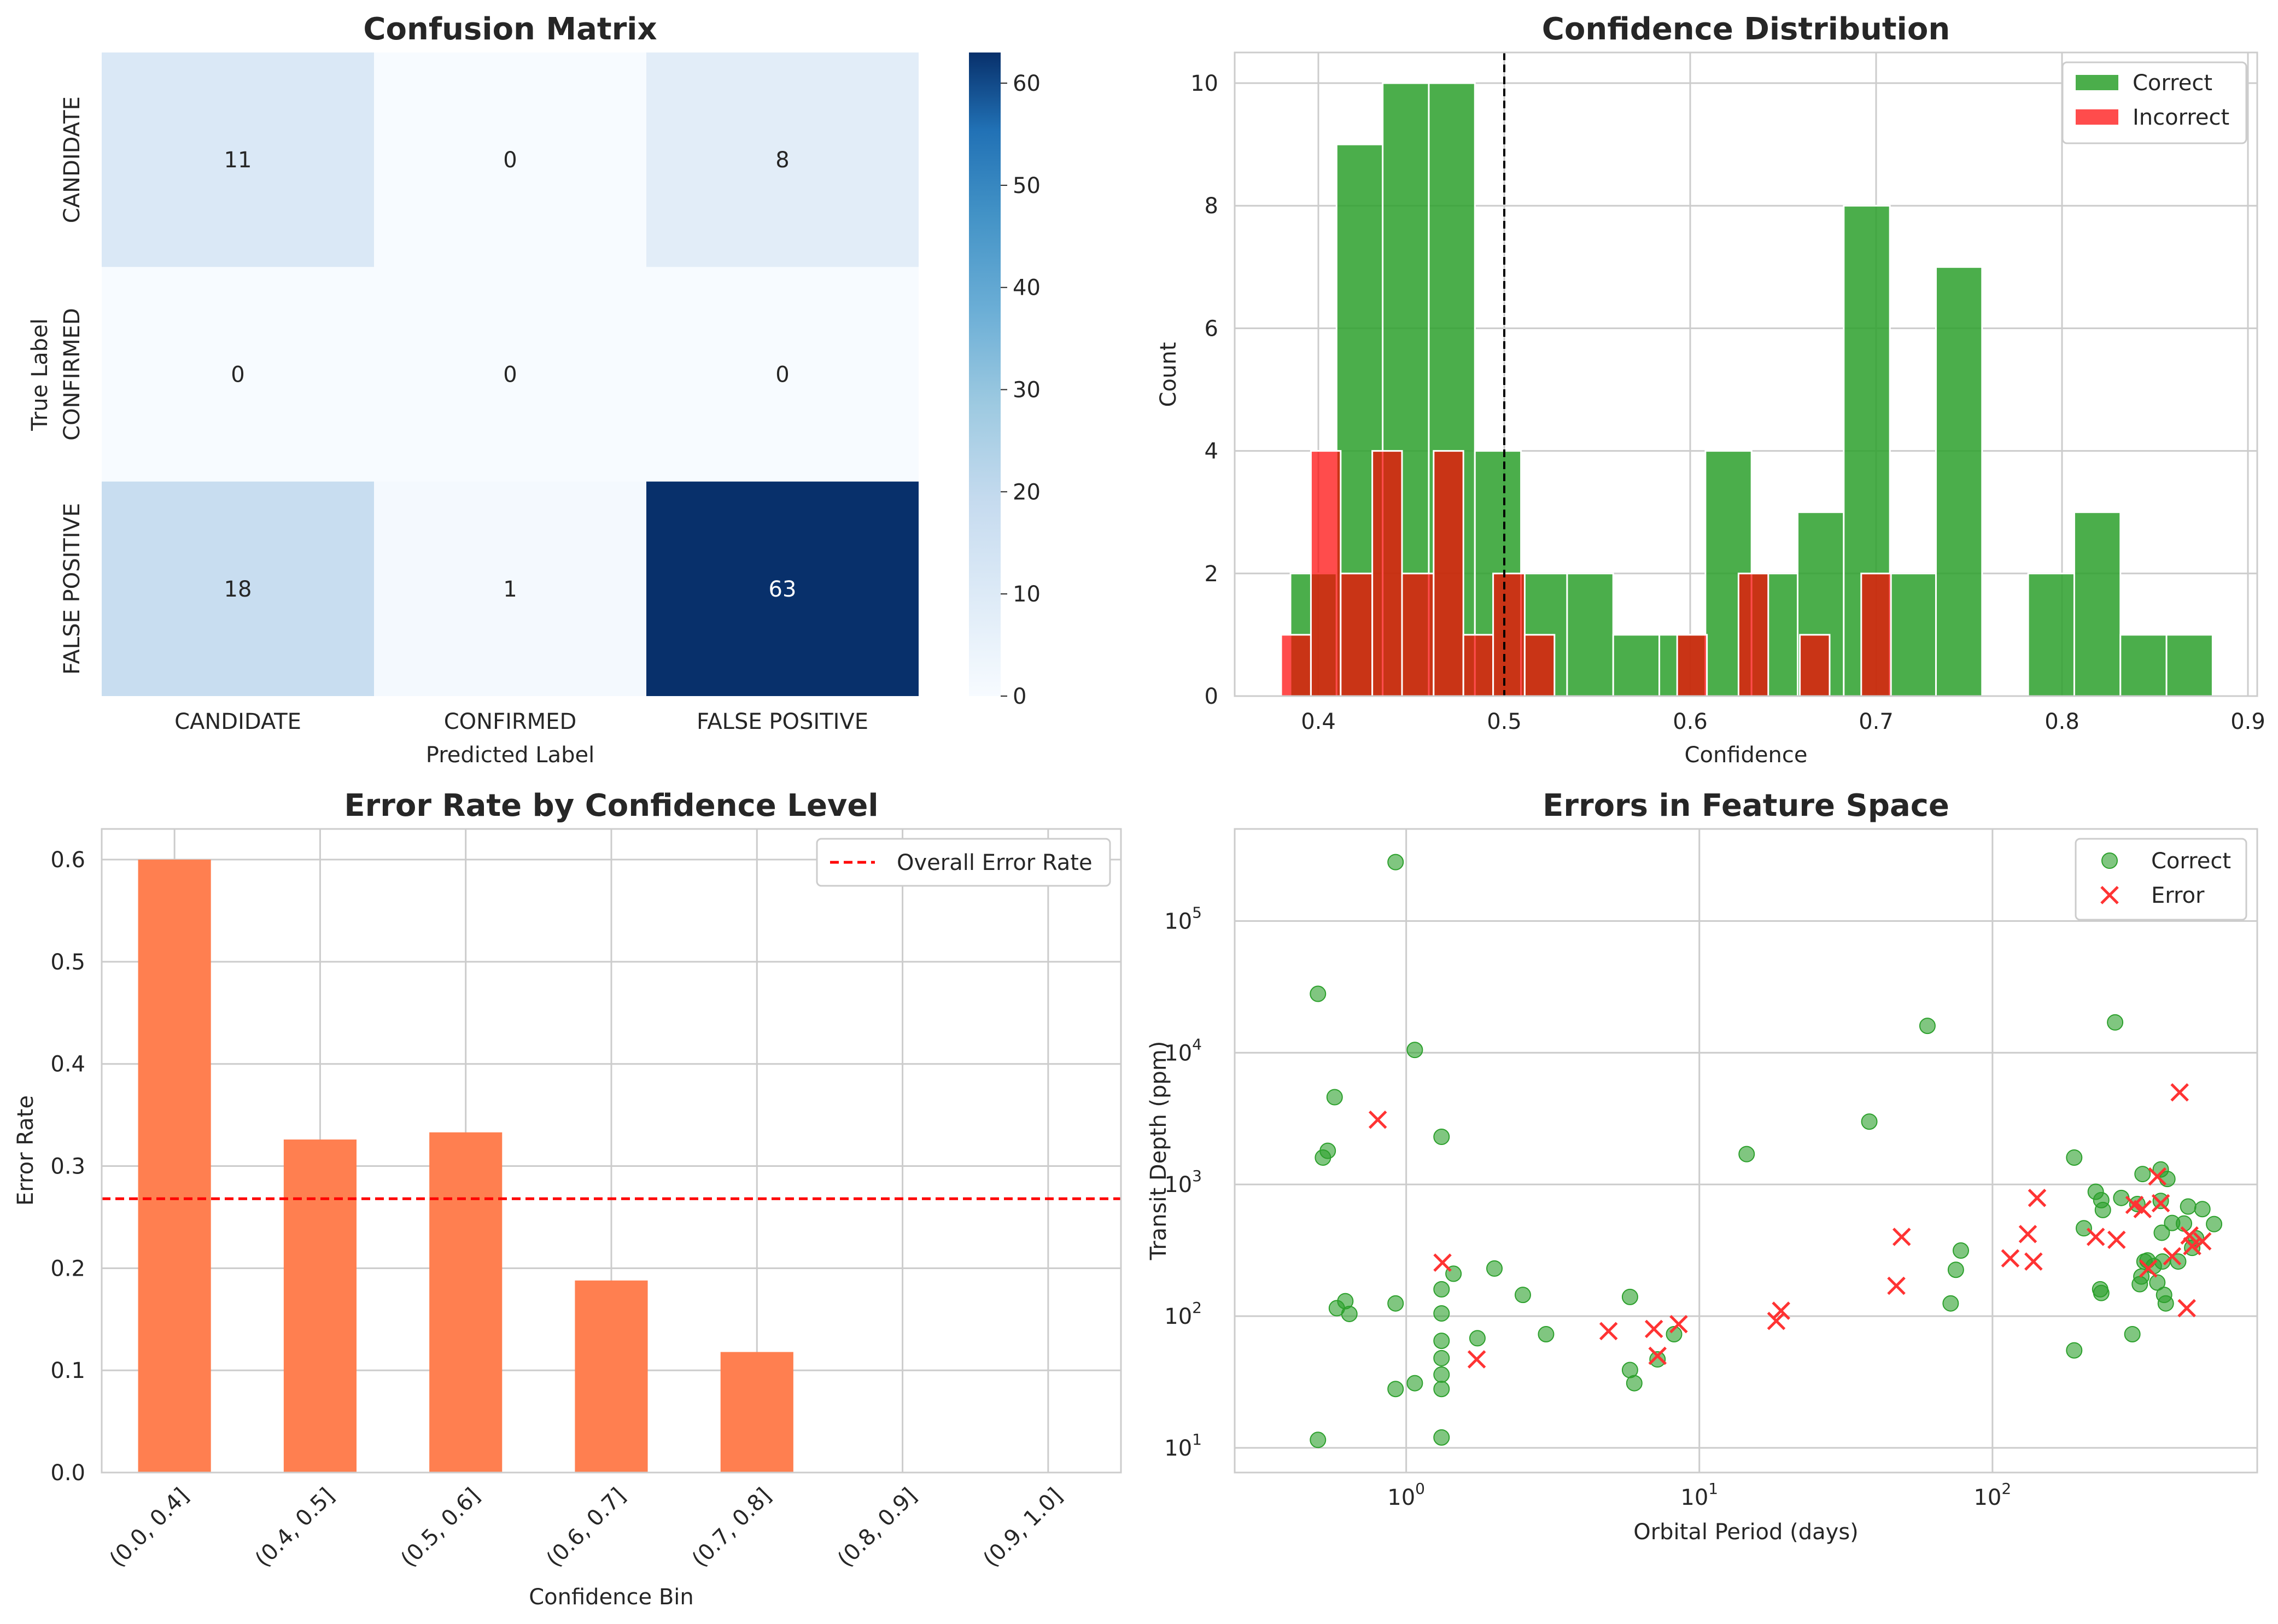  I want to click on feature-space-points, so click(1766, 1151).